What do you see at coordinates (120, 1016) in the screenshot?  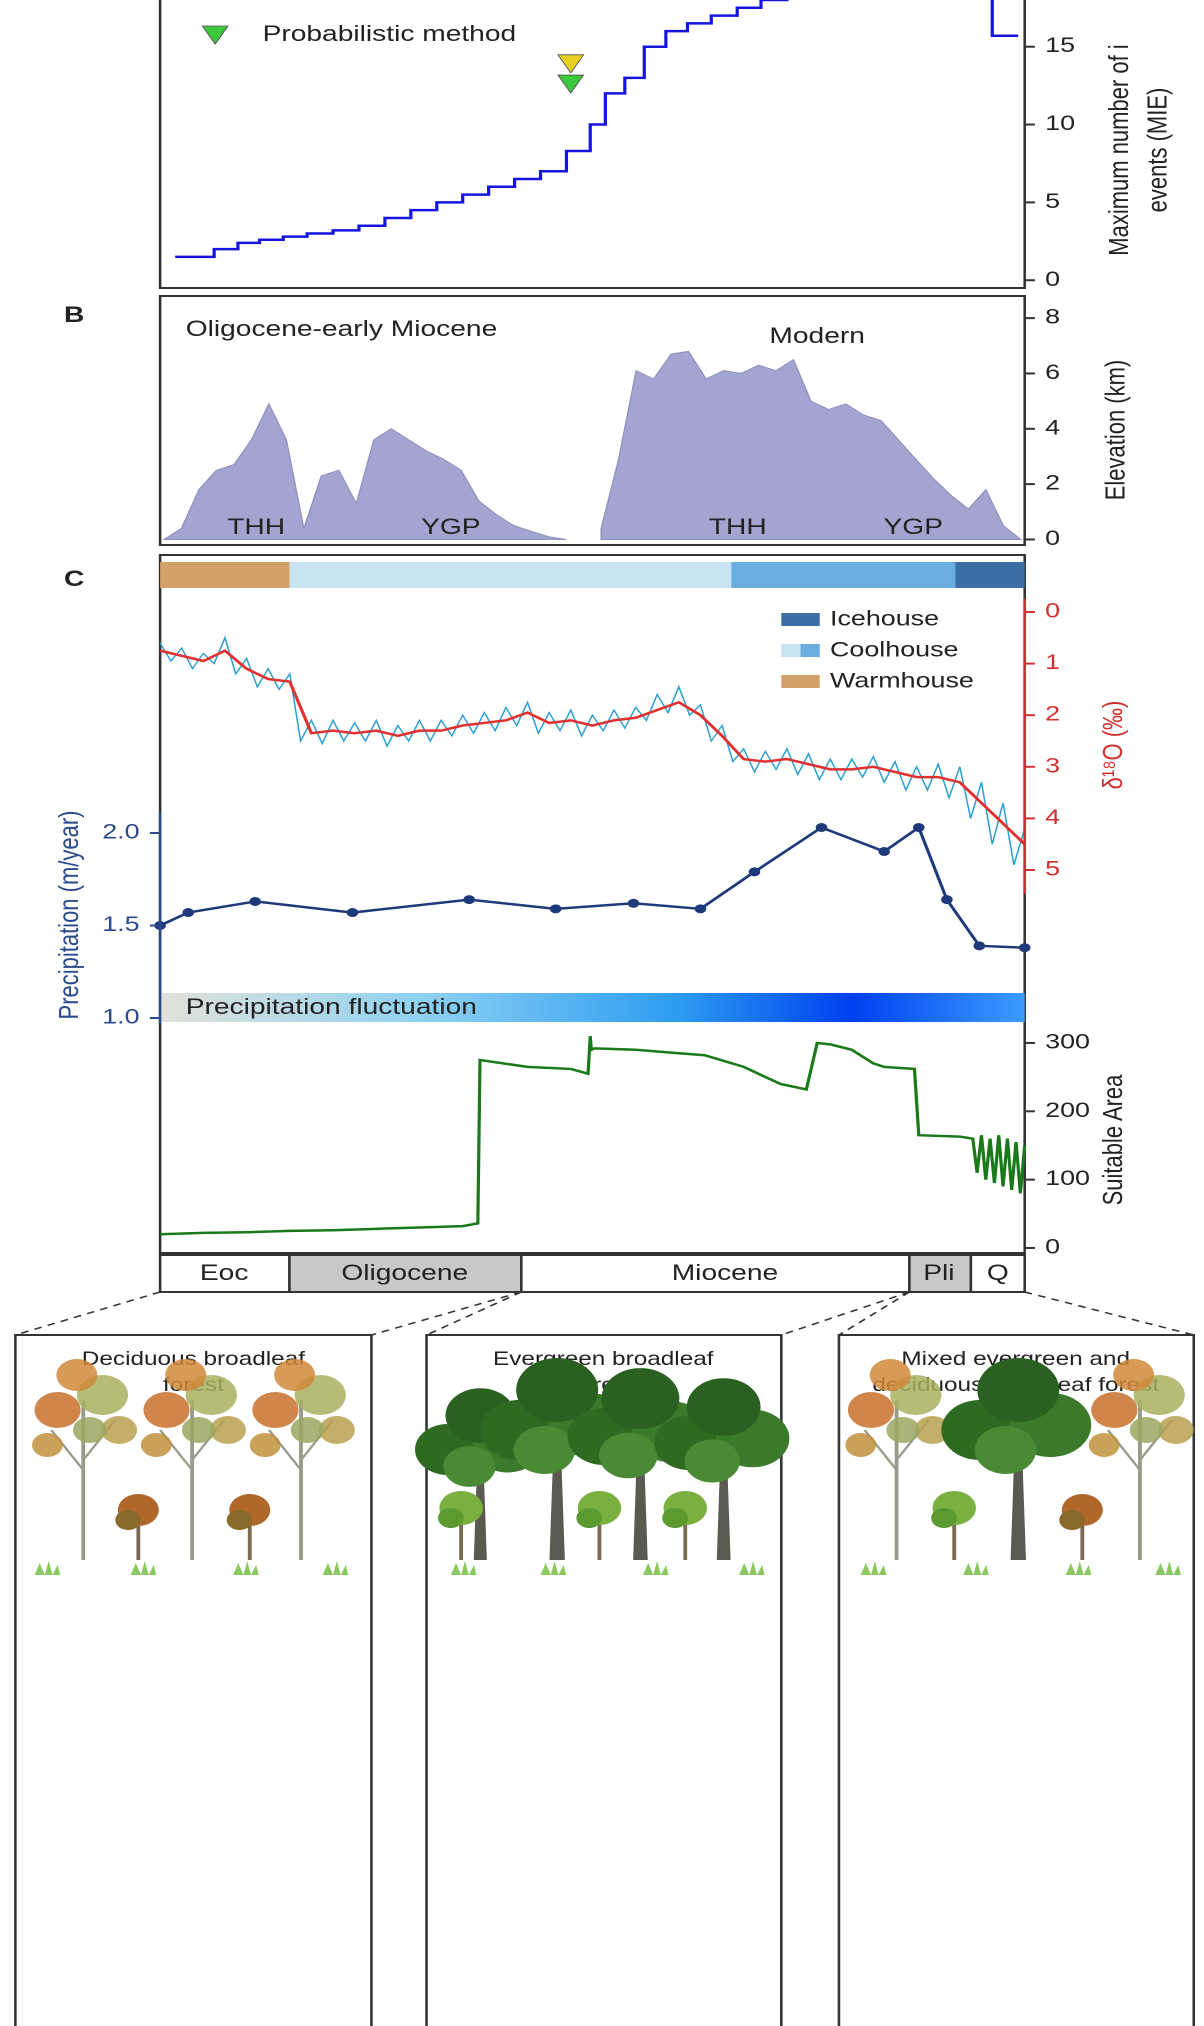 I see `y-tick-label: 1.0` at bounding box center [120, 1016].